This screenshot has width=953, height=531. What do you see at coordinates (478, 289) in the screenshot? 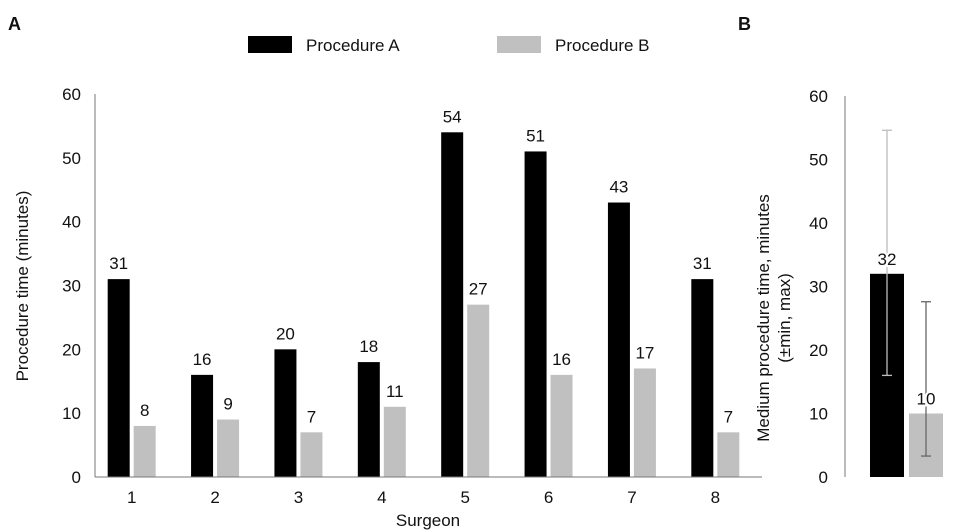
I see `data-label: 27` at bounding box center [478, 289].